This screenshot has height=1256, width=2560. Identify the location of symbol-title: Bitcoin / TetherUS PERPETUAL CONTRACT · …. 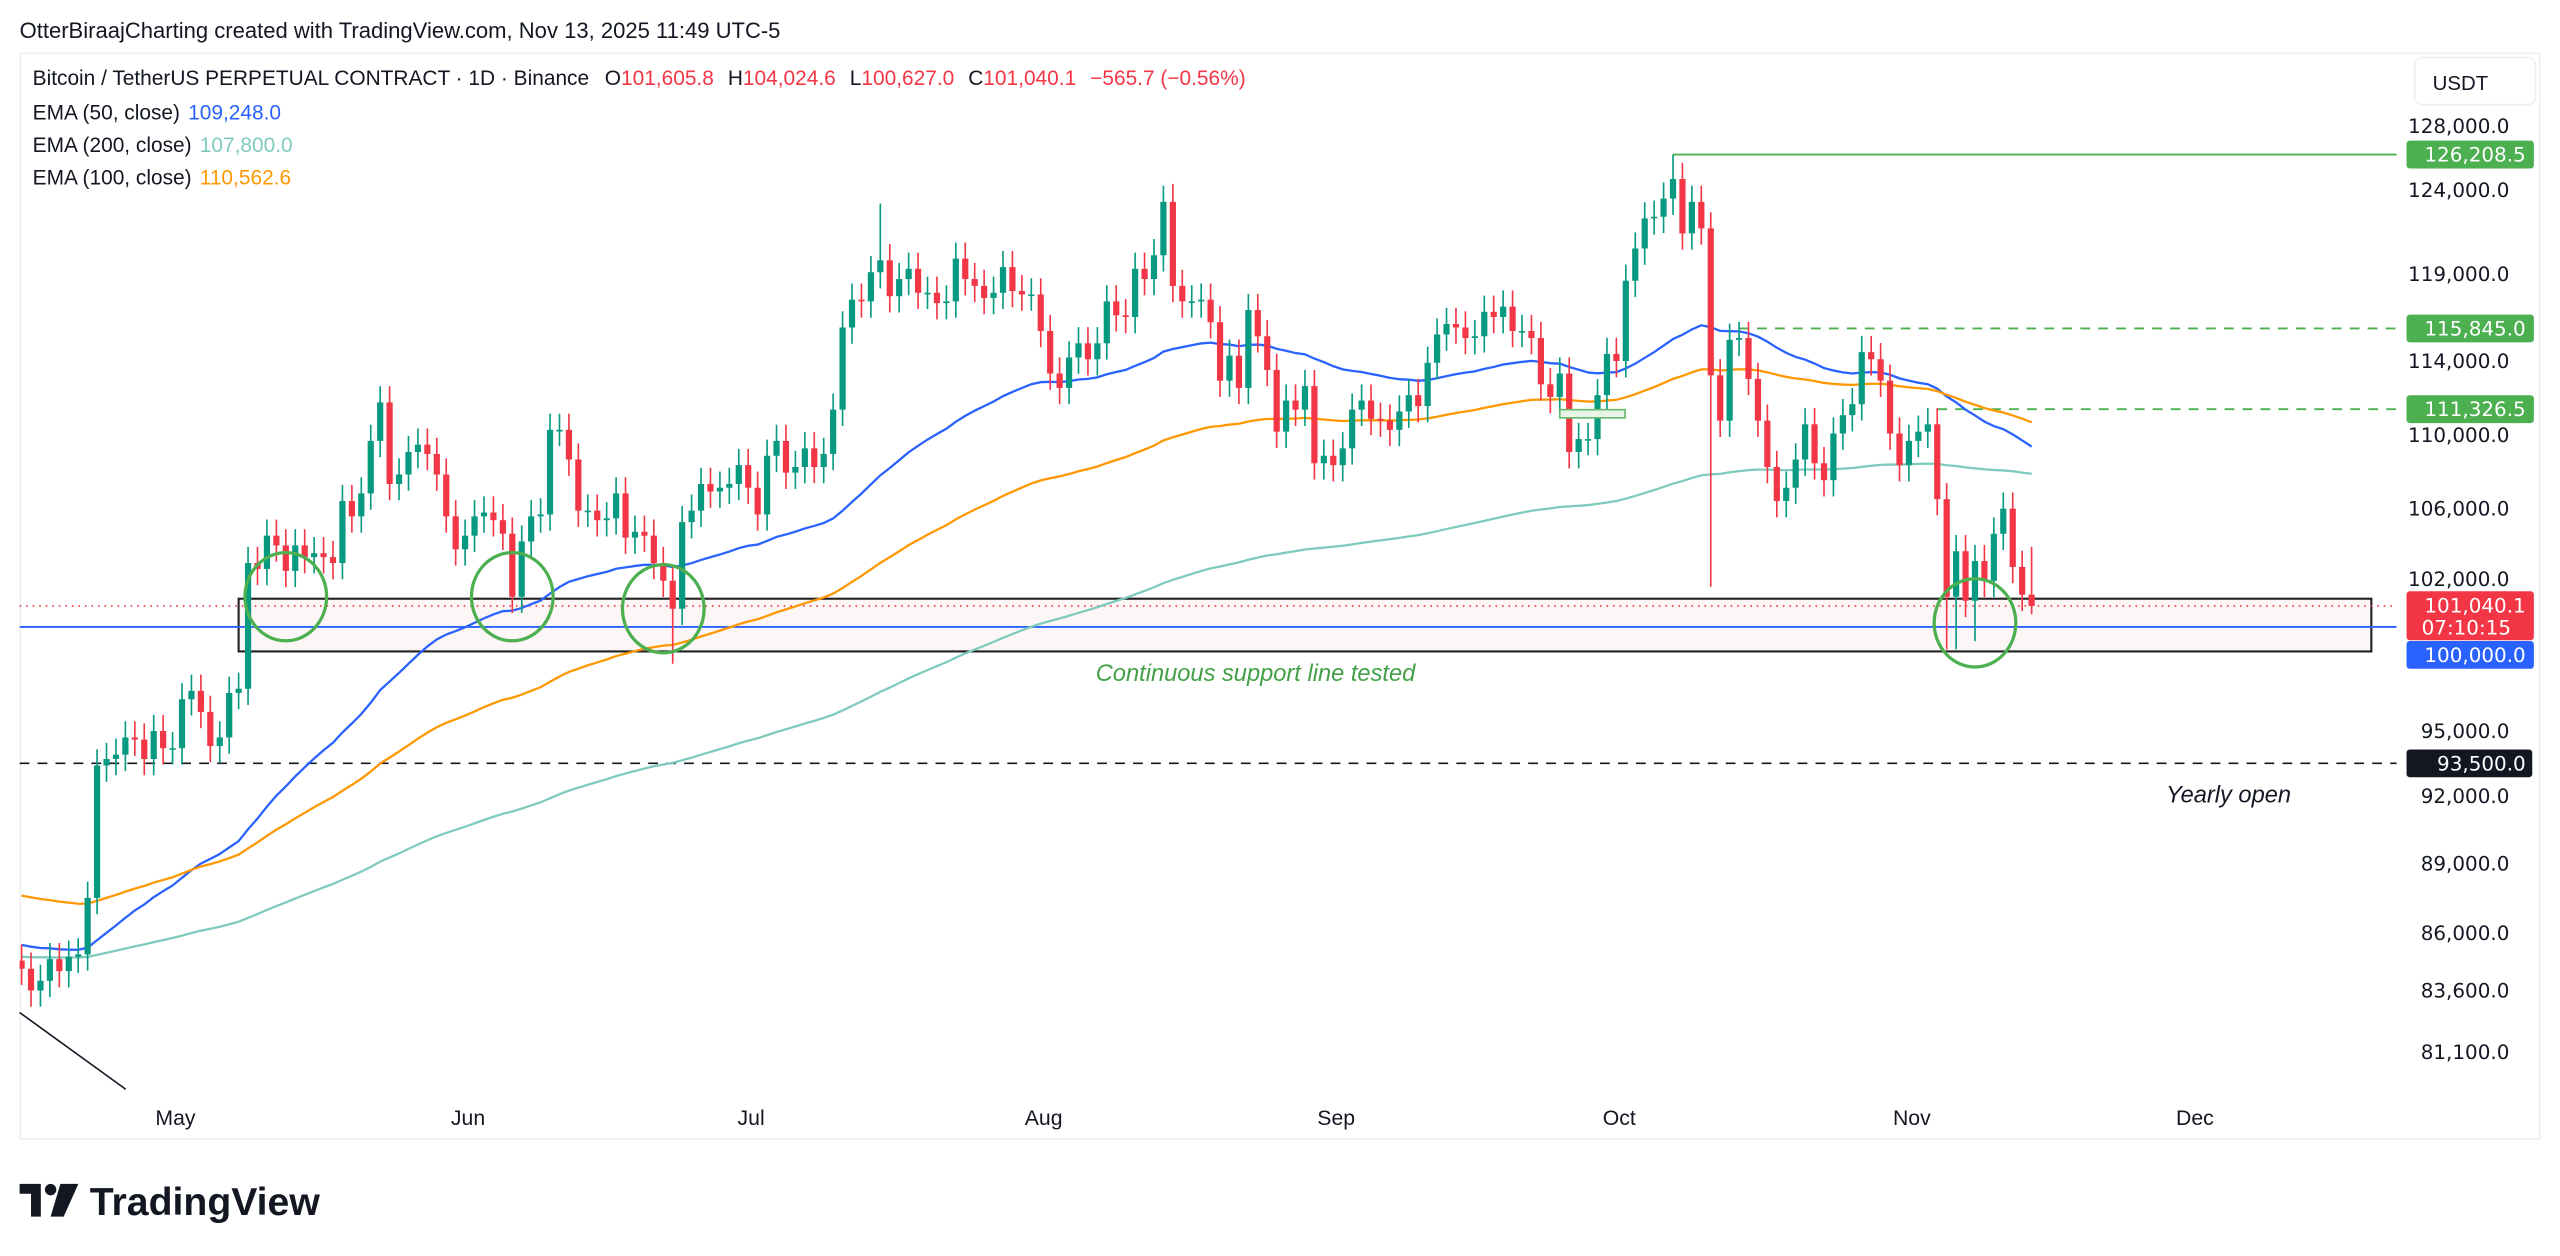
(311, 78).